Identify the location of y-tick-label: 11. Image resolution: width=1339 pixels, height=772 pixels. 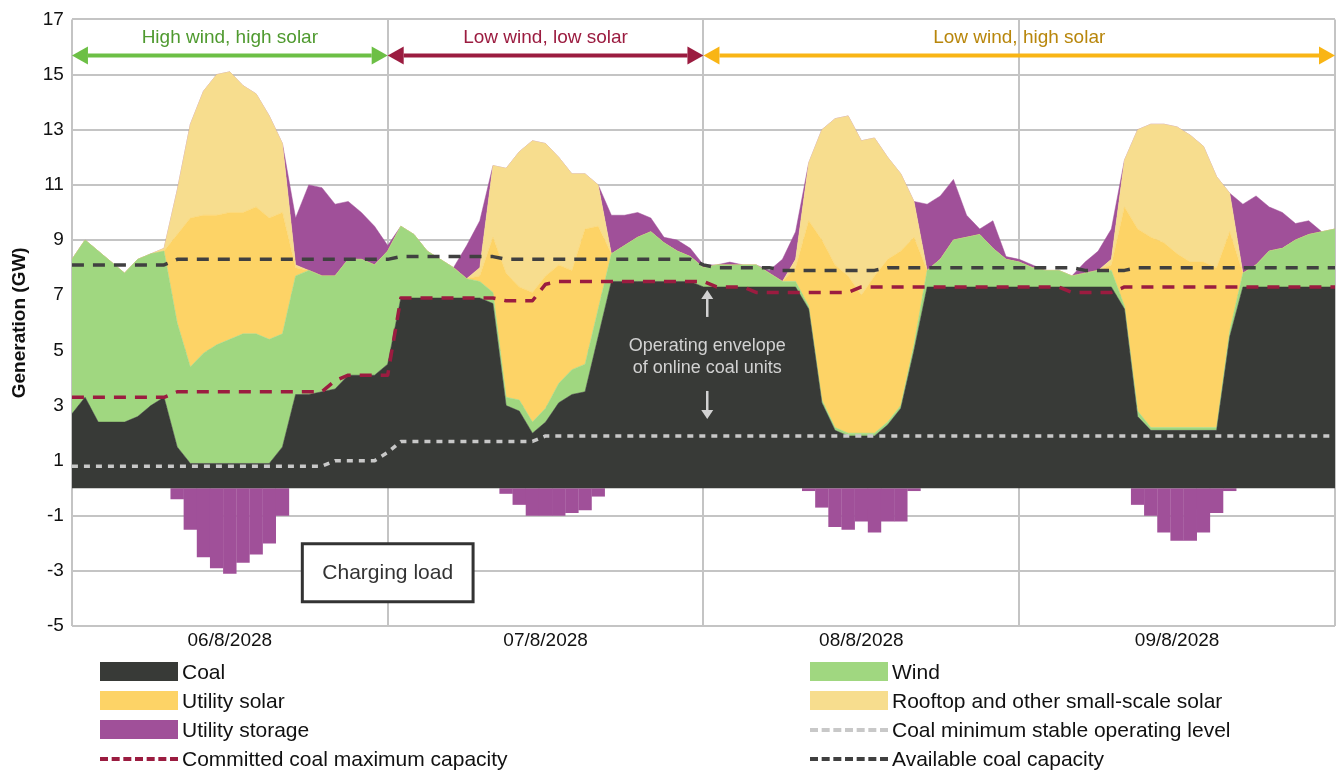
(54, 184).